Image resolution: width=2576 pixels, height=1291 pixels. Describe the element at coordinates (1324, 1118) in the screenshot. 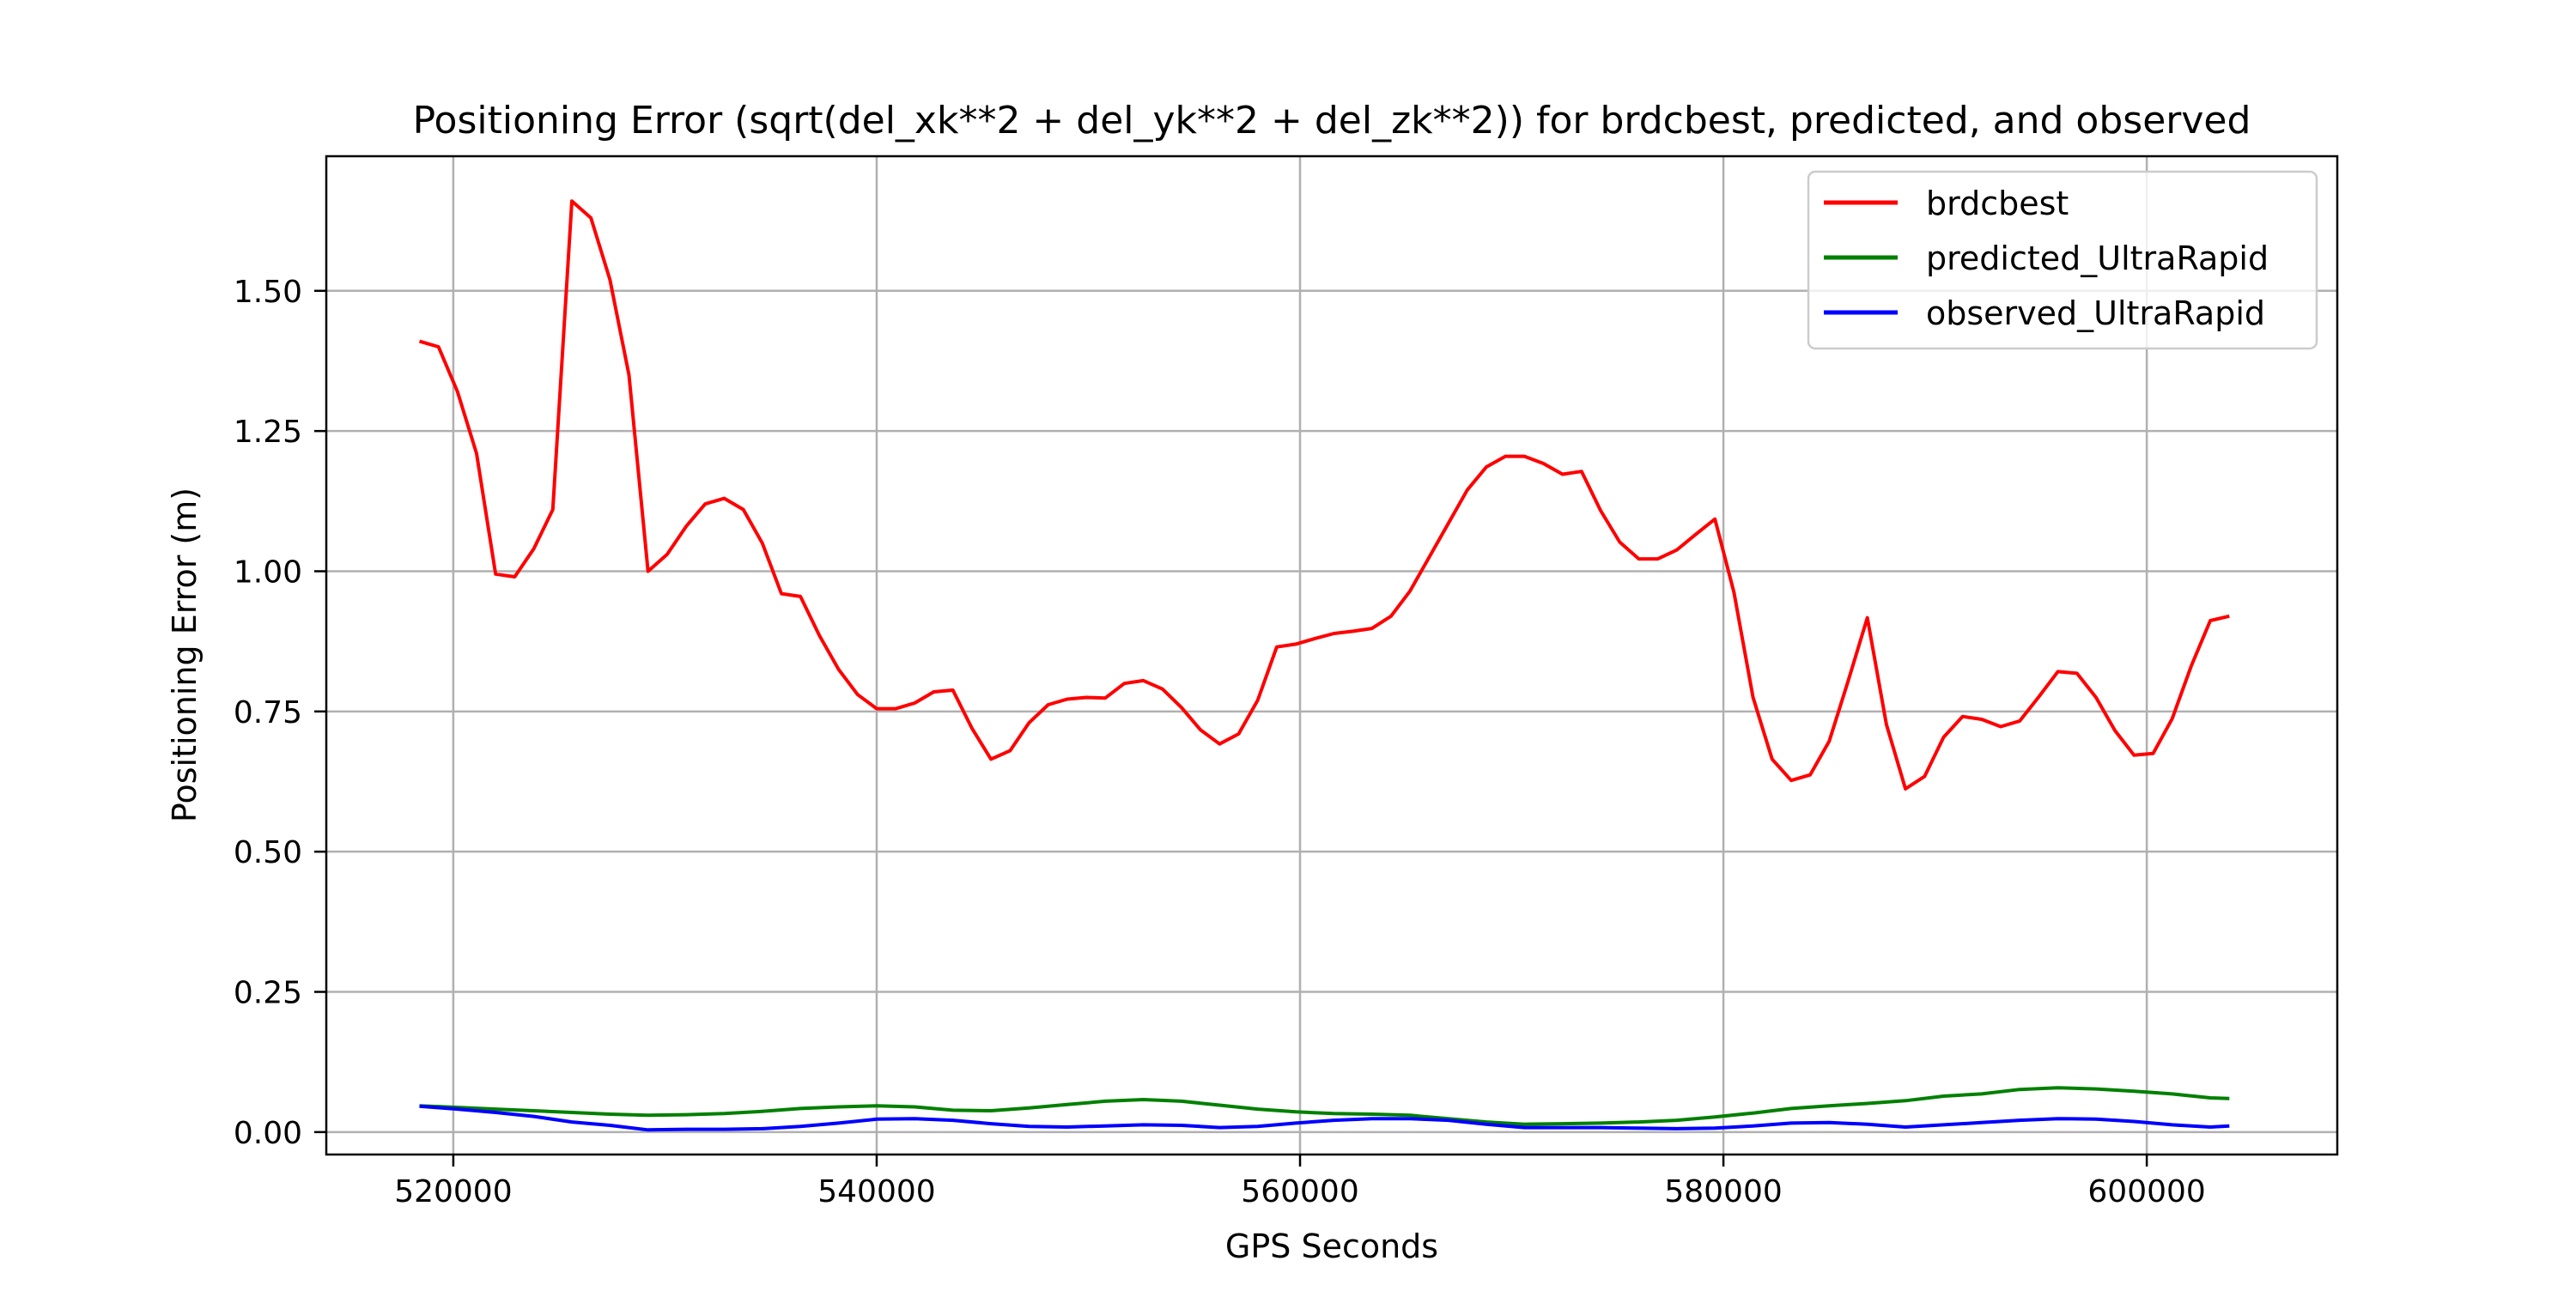

I see `series-line-observed-ultrarapid` at that location.